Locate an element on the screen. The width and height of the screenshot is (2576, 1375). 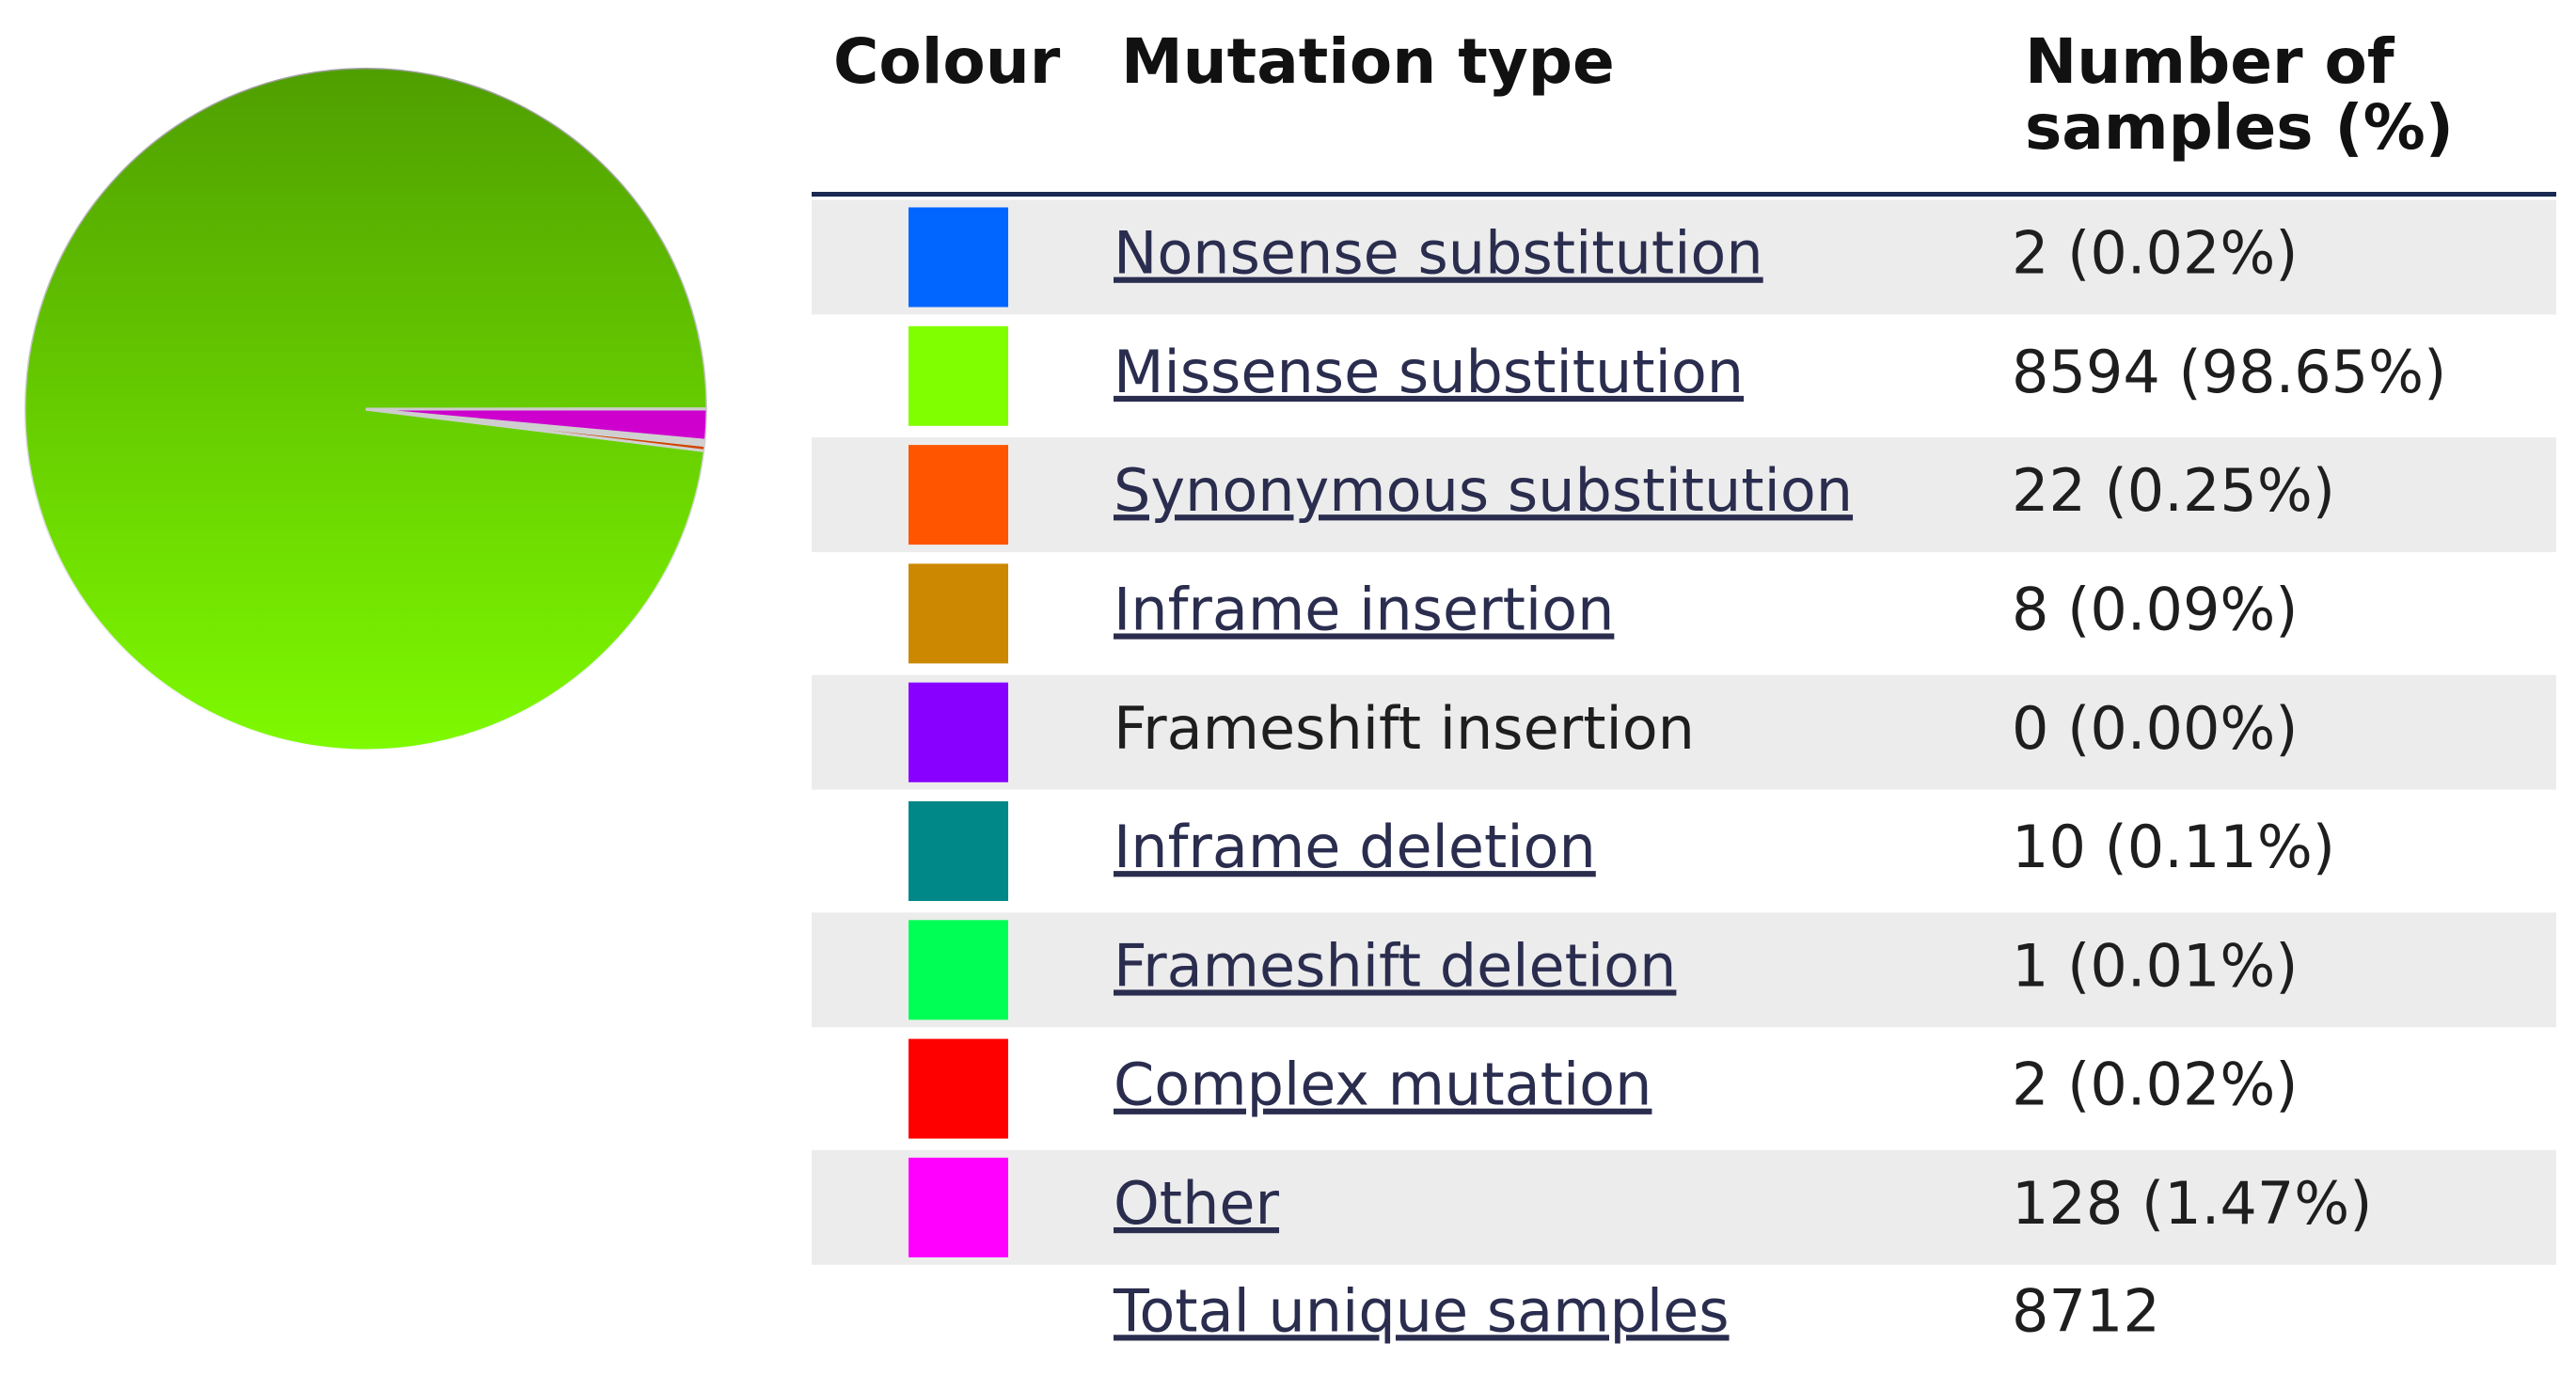
count-label: 1 (0.01%) is located at coordinates (2155, 966).